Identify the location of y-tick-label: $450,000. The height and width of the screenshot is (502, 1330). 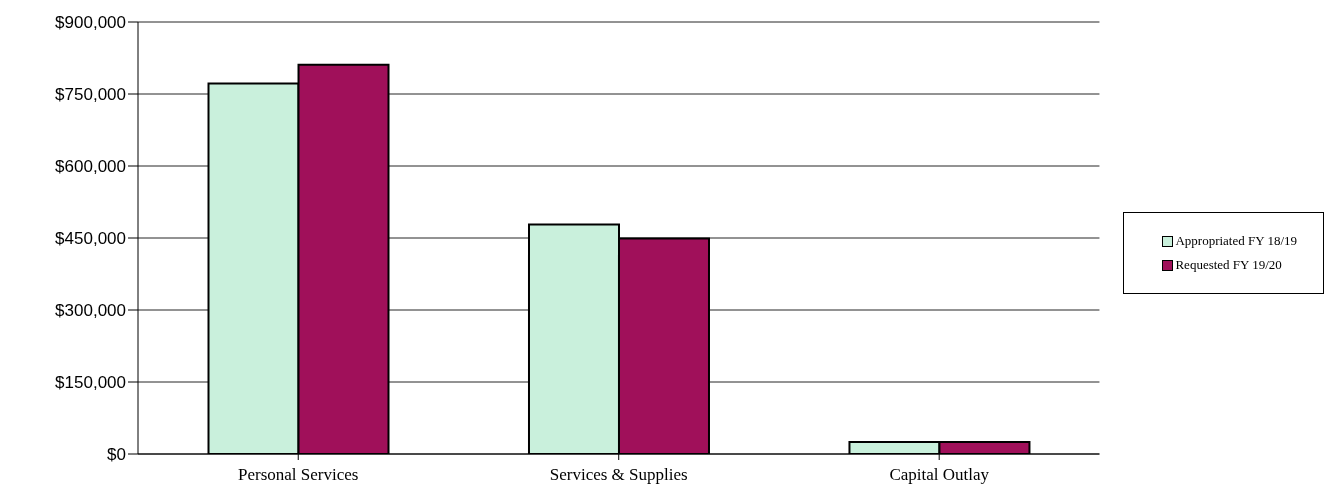
(90, 239).